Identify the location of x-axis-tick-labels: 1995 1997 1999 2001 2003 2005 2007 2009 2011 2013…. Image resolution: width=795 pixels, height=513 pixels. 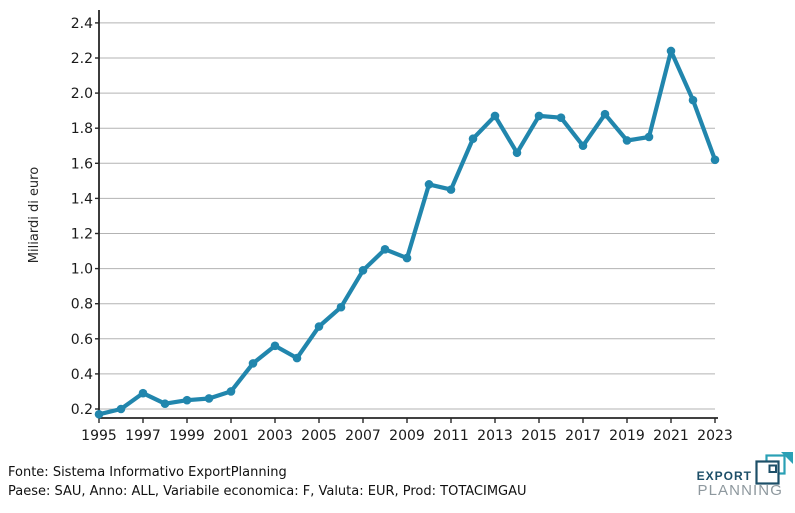
(407, 436).